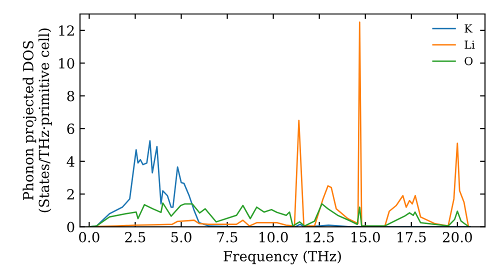 This screenshot has height=280, width=500. What do you see at coordinates (70, 129) in the screenshot?
I see `y-tick-label: 6` at bounding box center [70, 129].